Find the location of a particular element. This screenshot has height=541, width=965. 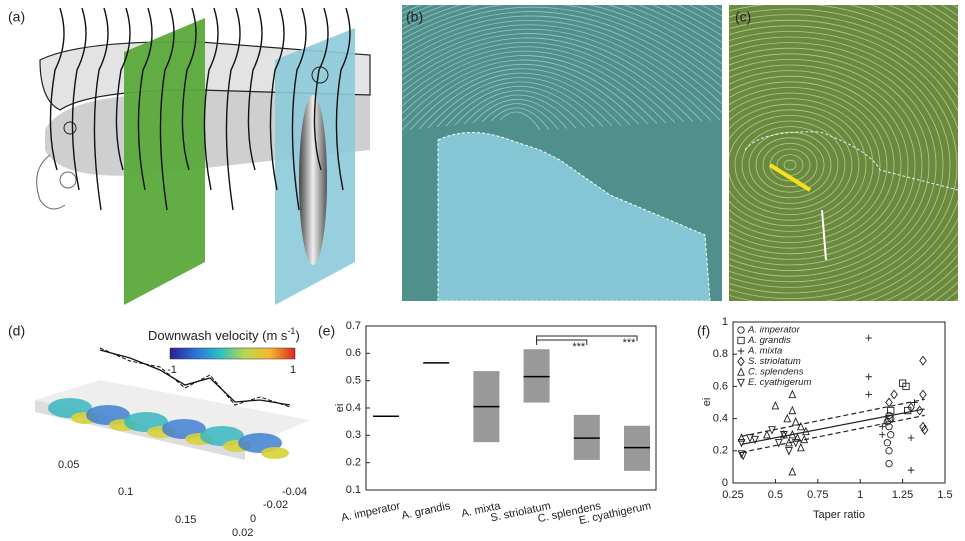

legend-label: A. grandis is located at coordinates (769, 340).